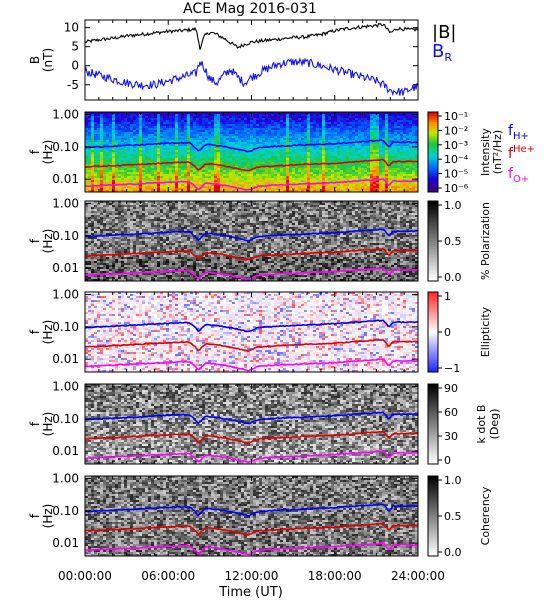 This screenshot has width=550, height=600. I want to click on y-tick-label: 0, so click(75, 66).